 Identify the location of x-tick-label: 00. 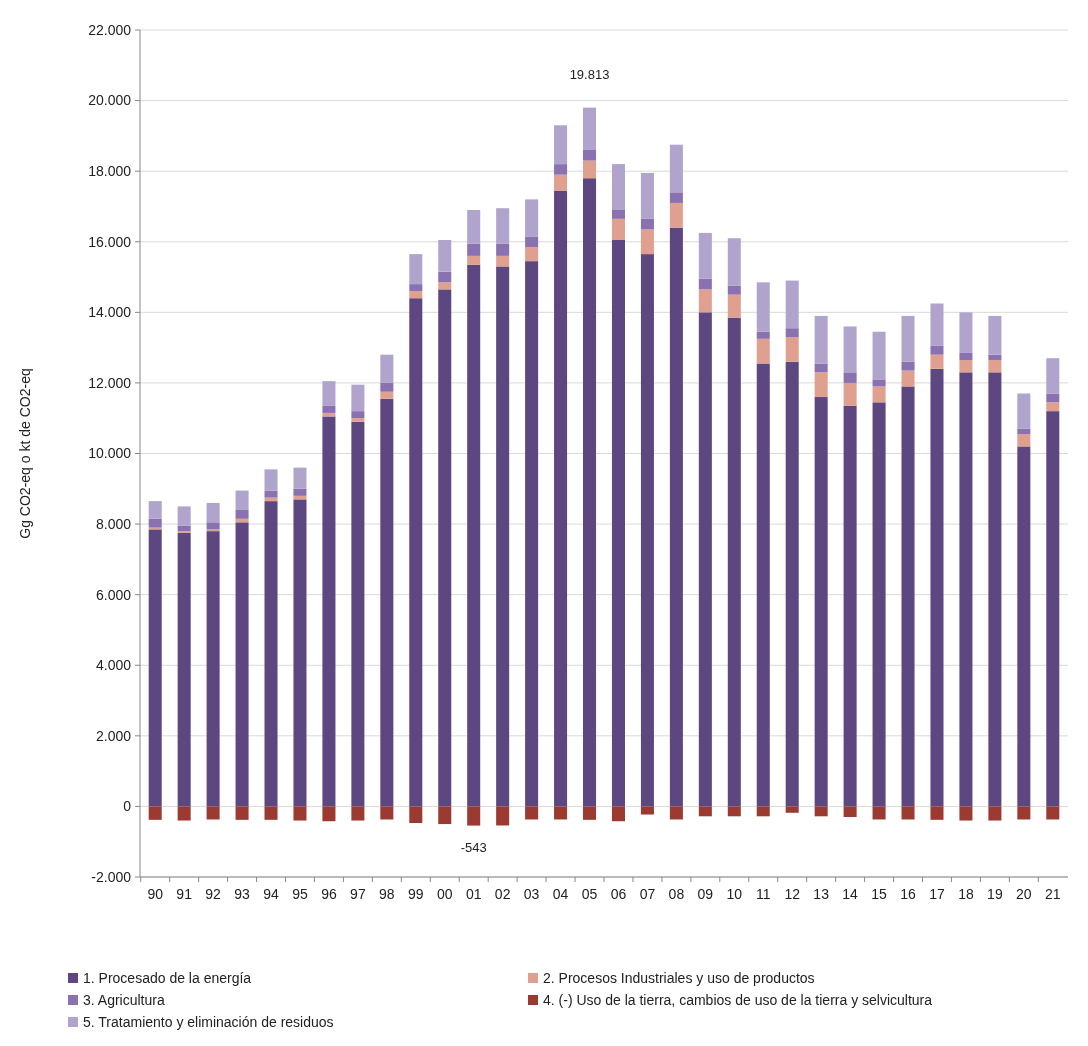
(444, 894).